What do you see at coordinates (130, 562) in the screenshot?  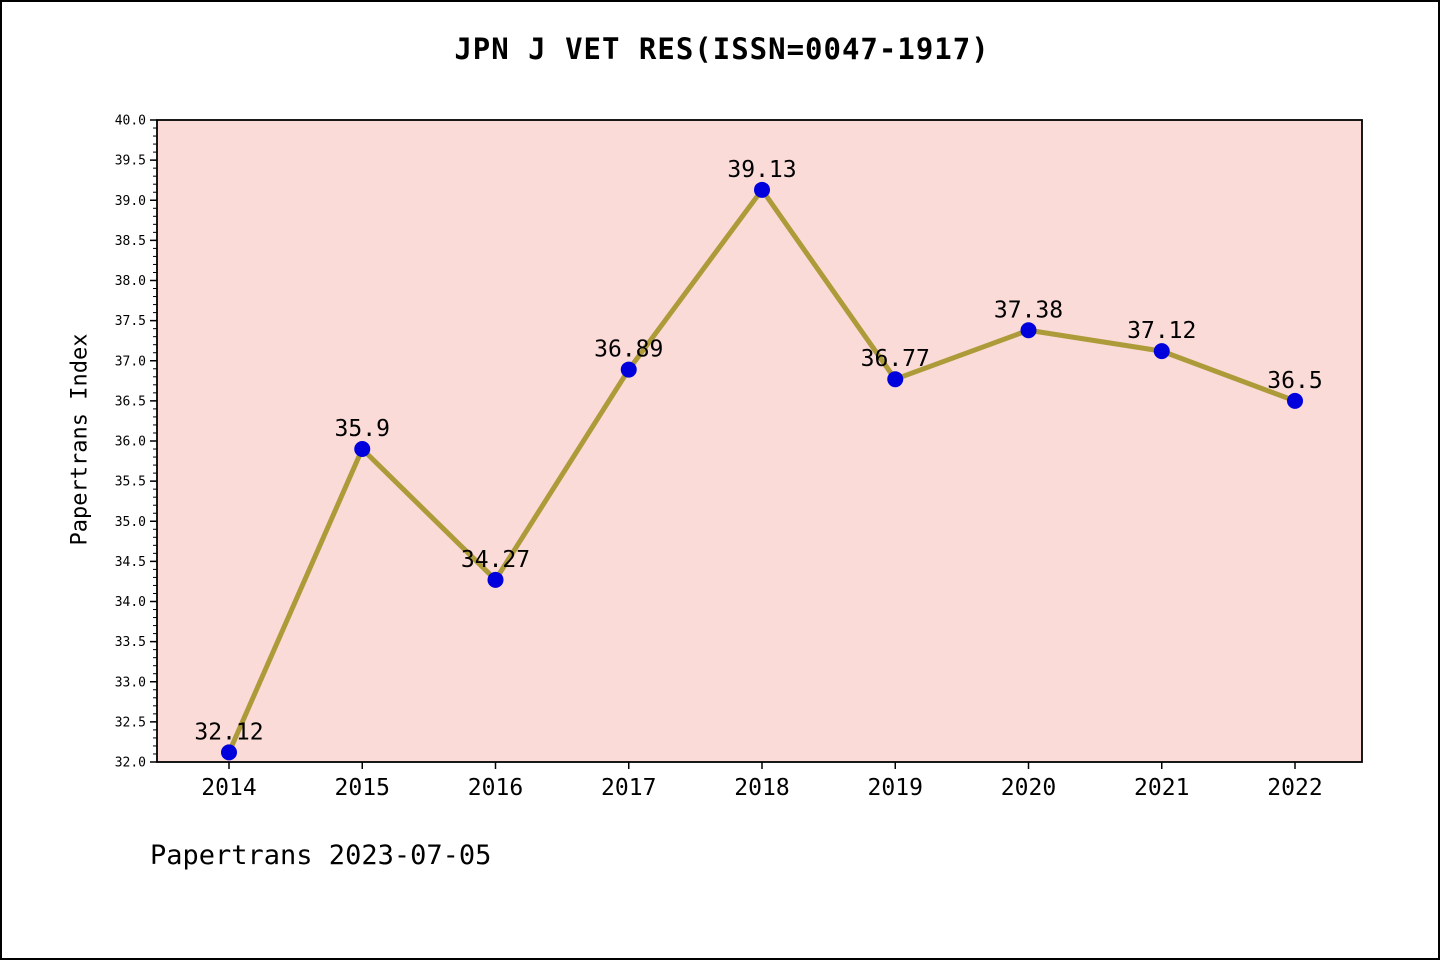 I see `y-tick-label: 34.5` at bounding box center [130, 562].